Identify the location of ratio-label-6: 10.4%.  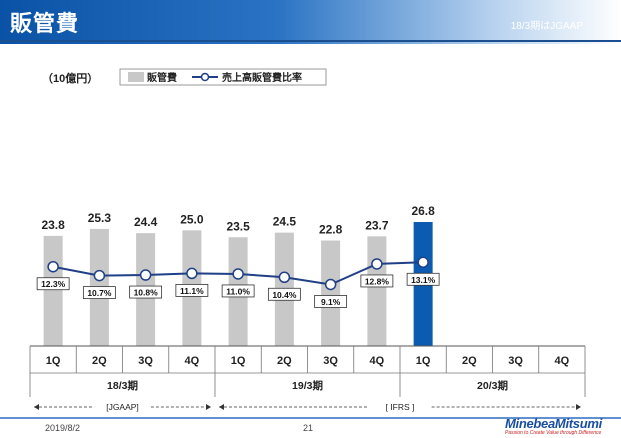
(284, 295).